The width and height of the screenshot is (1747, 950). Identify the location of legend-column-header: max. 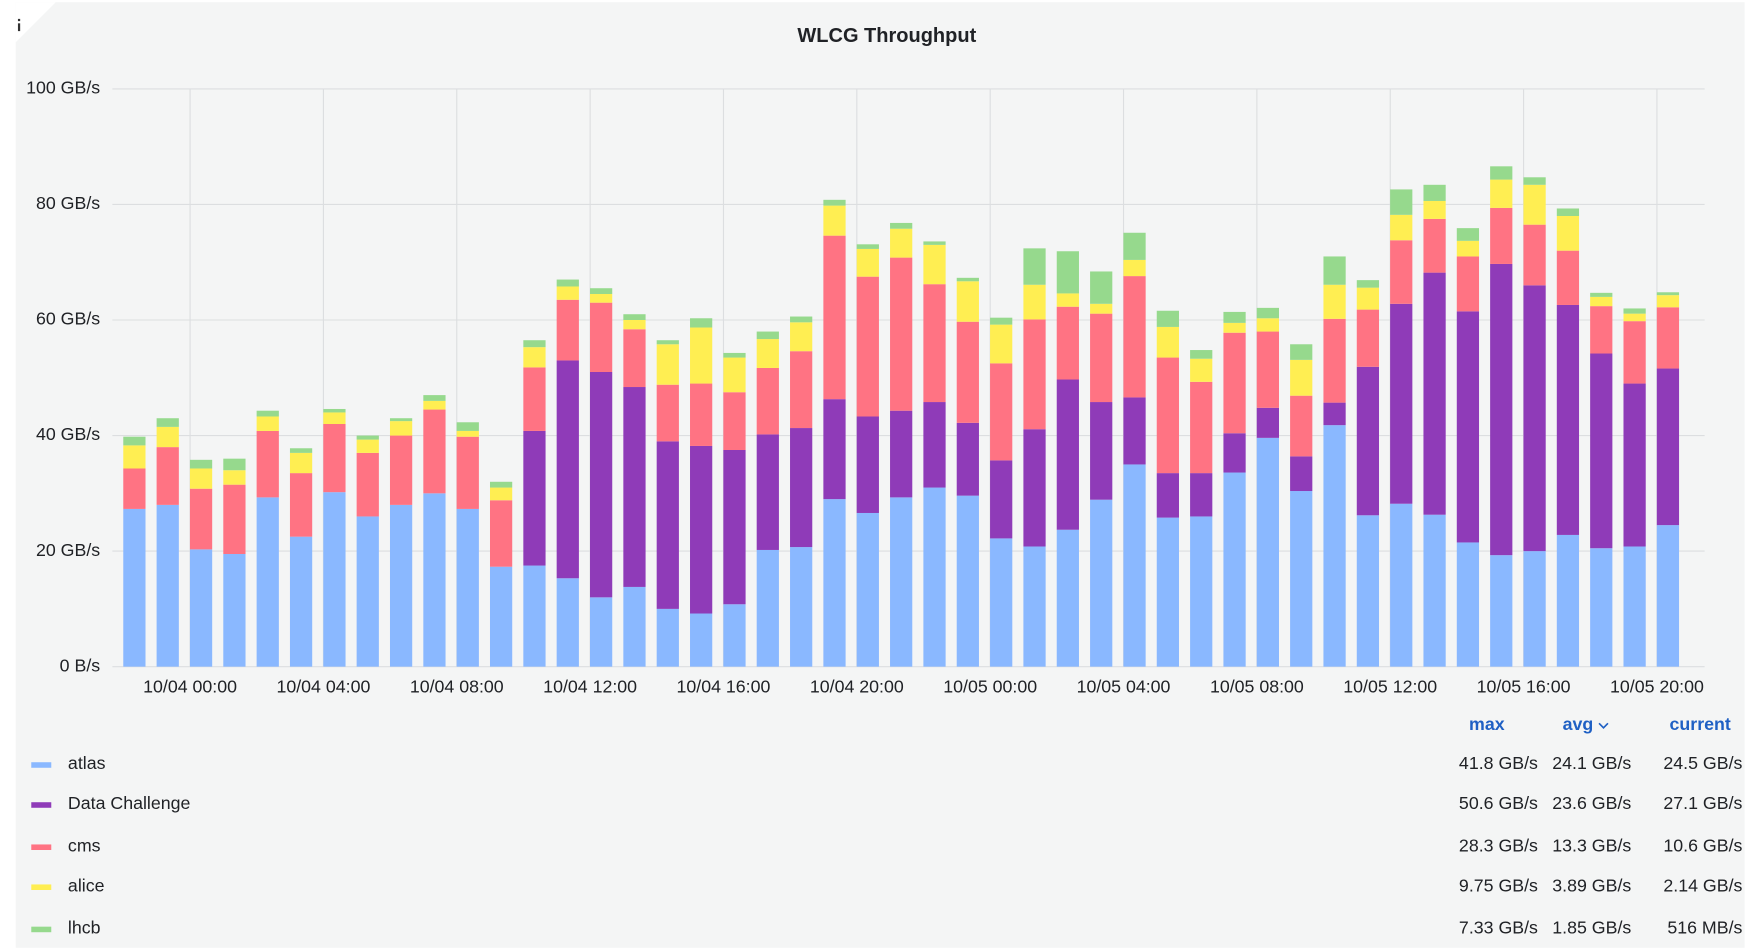
(1487, 724).